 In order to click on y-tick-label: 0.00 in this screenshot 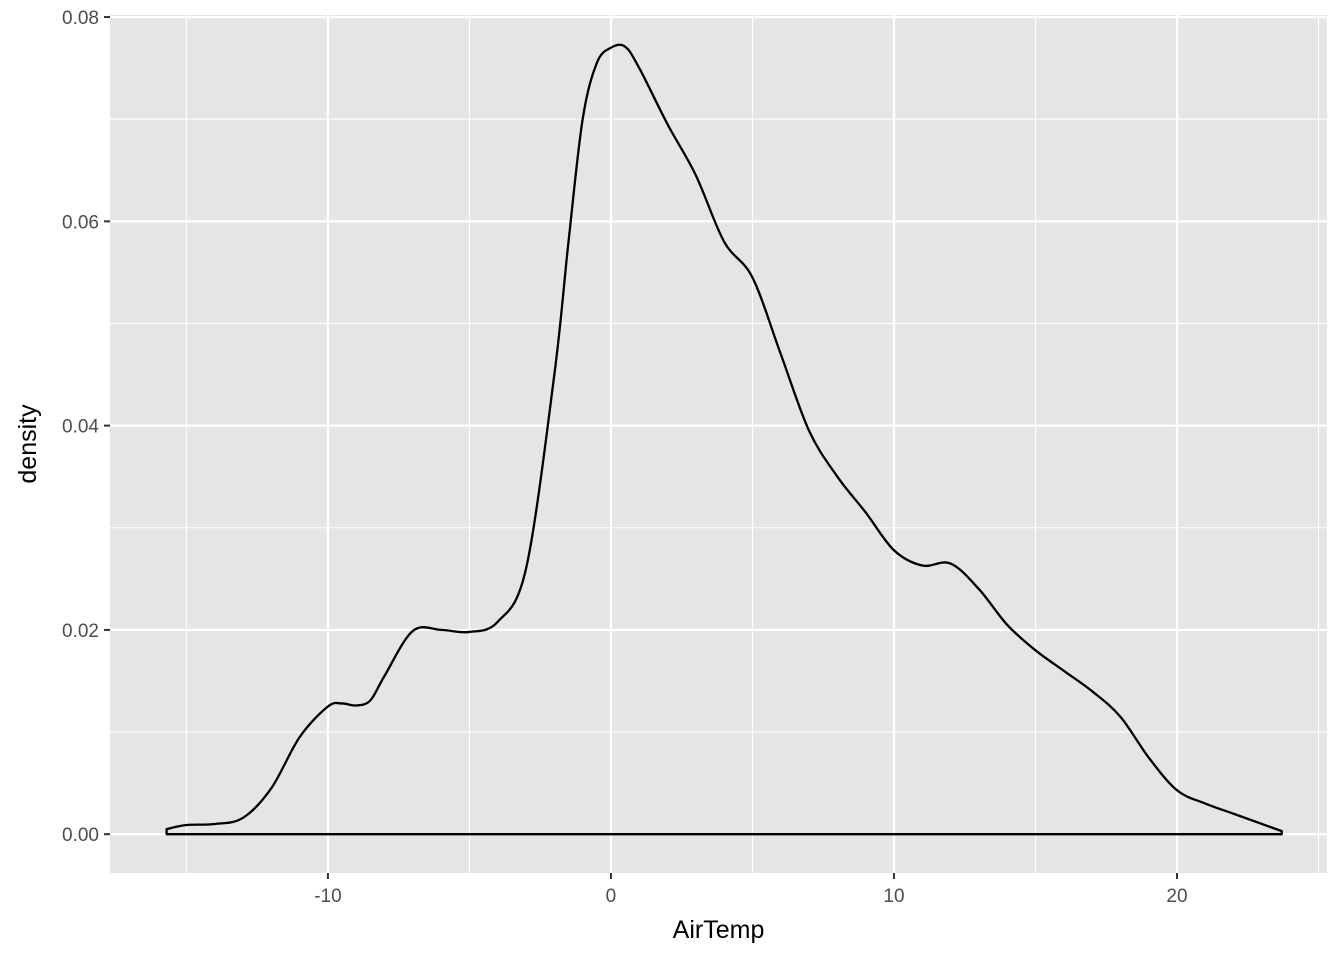, I will do `click(80, 835)`.